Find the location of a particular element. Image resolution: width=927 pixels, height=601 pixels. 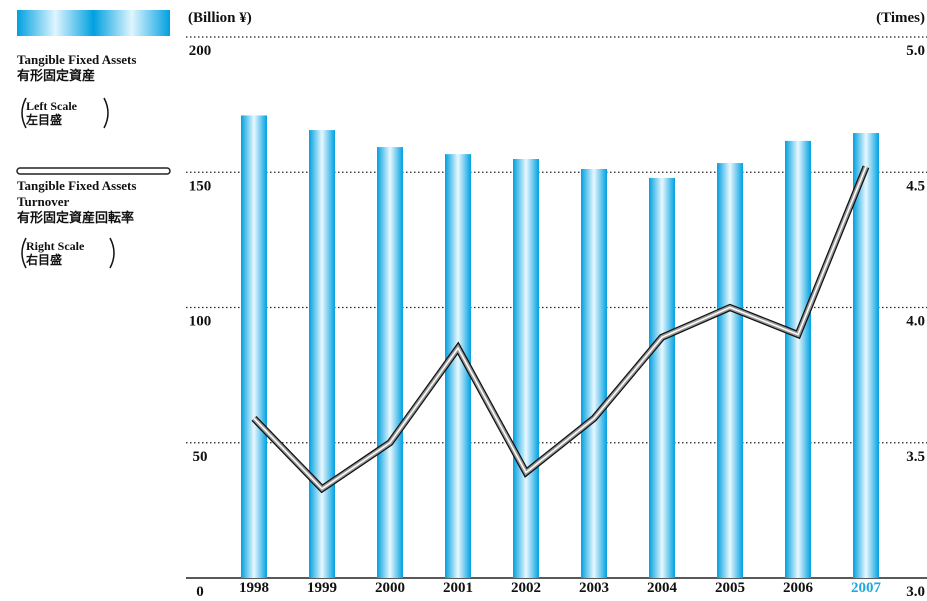

y2-tick-label: 5.0 is located at coordinates (915, 51).